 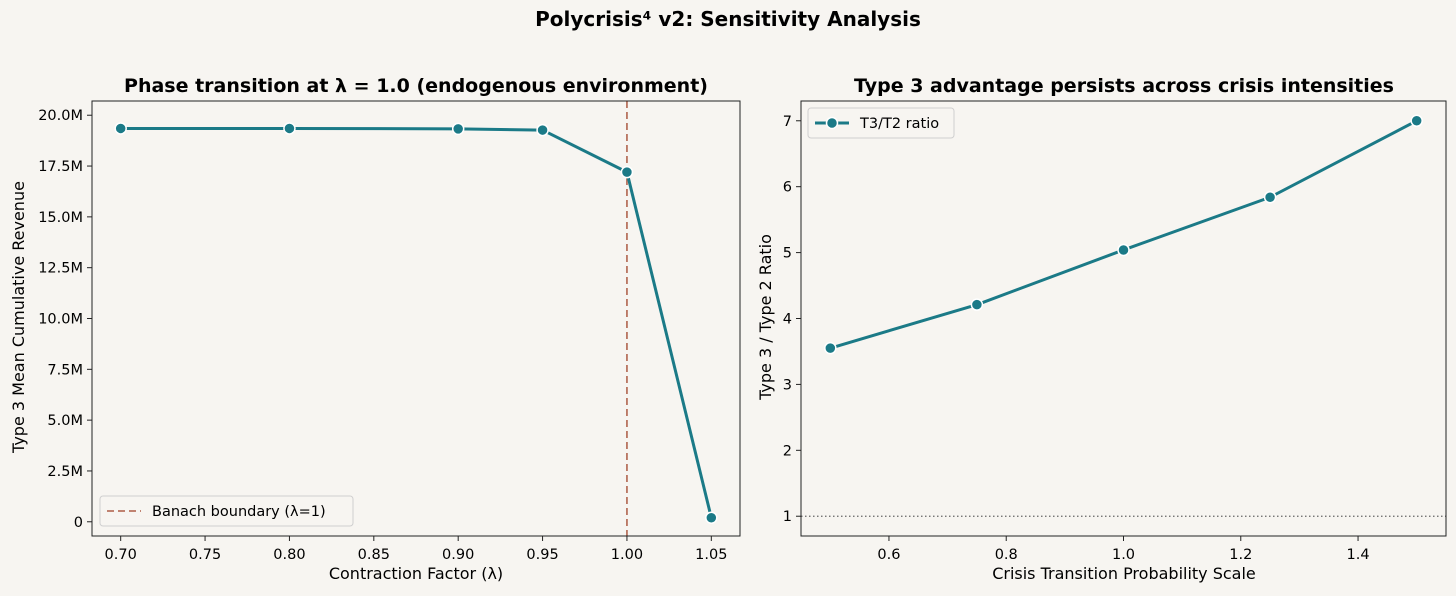 I want to click on left-x-tick-label-4: 0.90, so click(x=458, y=555).